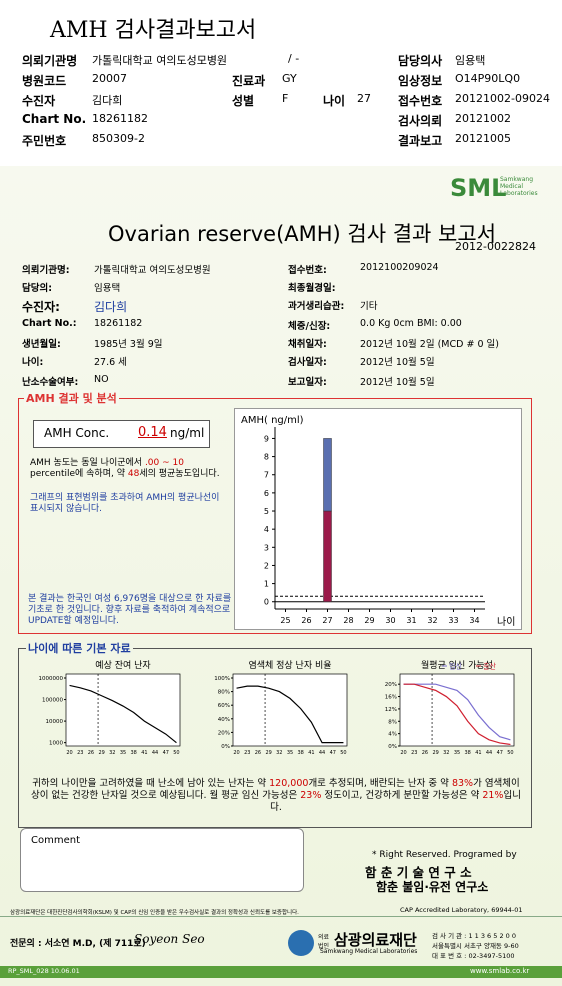 This screenshot has width=562, height=986. What do you see at coordinates (301, 943) in the screenshot?
I see `org-icon` at bounding box center [301, 943].